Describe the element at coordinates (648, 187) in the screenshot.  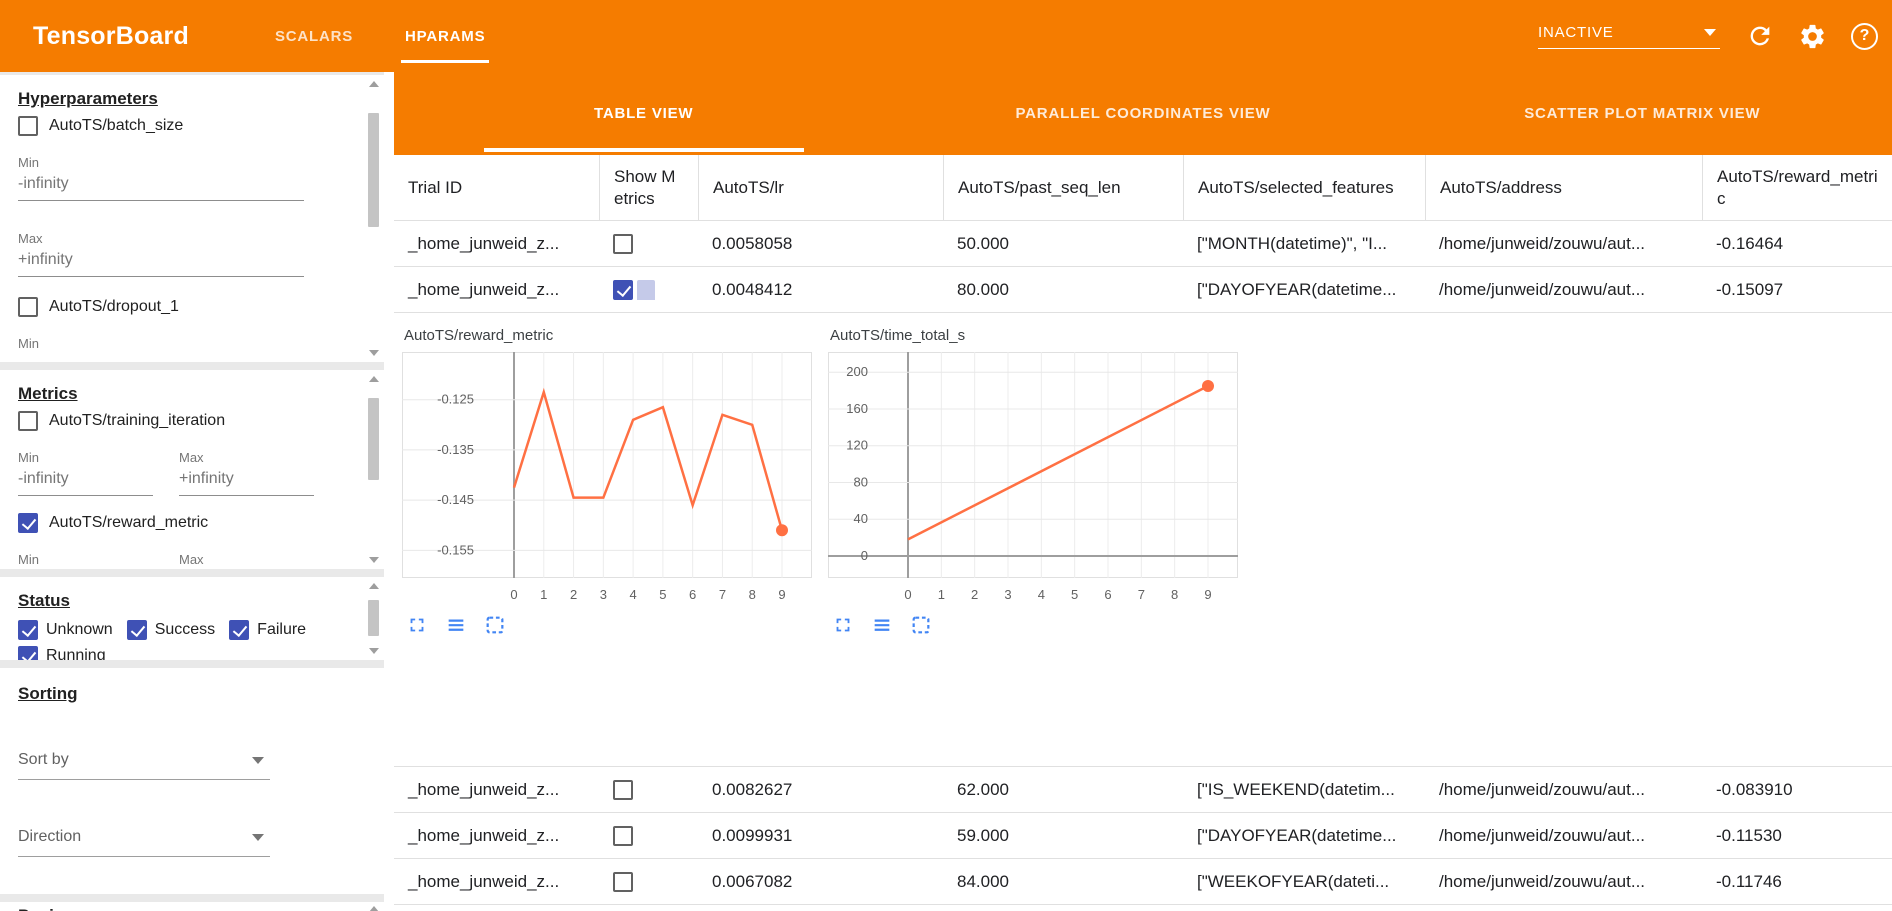
I see `col-show-metrics: Show Metrics` at that location.